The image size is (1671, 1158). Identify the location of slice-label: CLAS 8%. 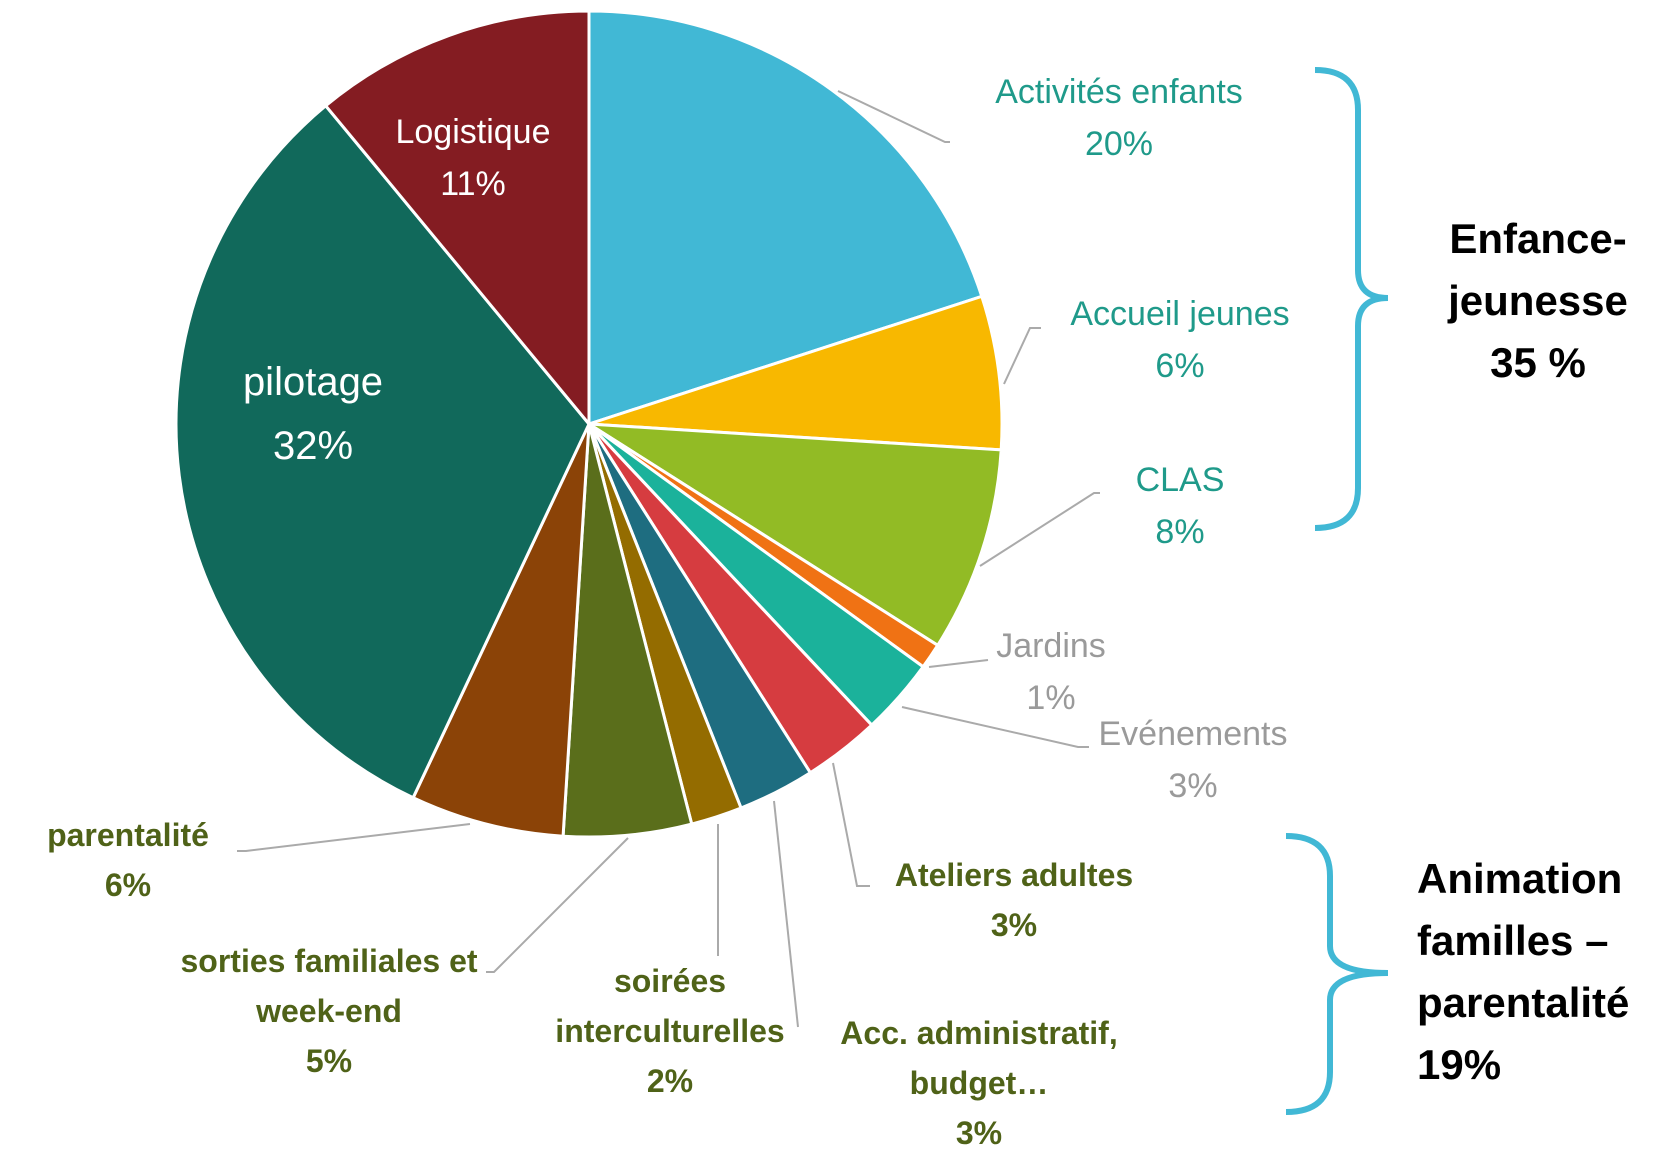
(1180, 506).